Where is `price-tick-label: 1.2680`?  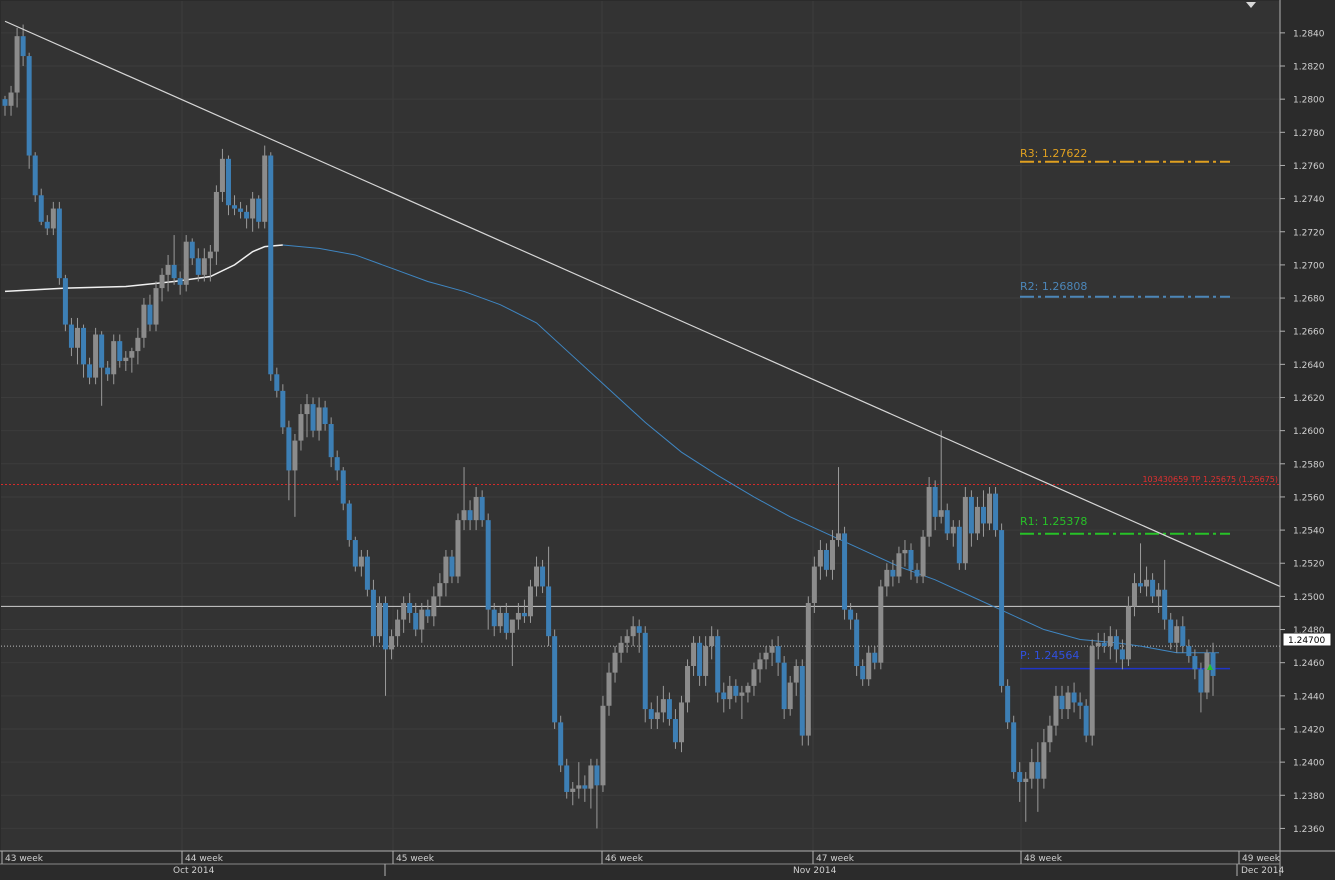
price-tick-label: 1.2680 is located at coordinates (1309, 300).